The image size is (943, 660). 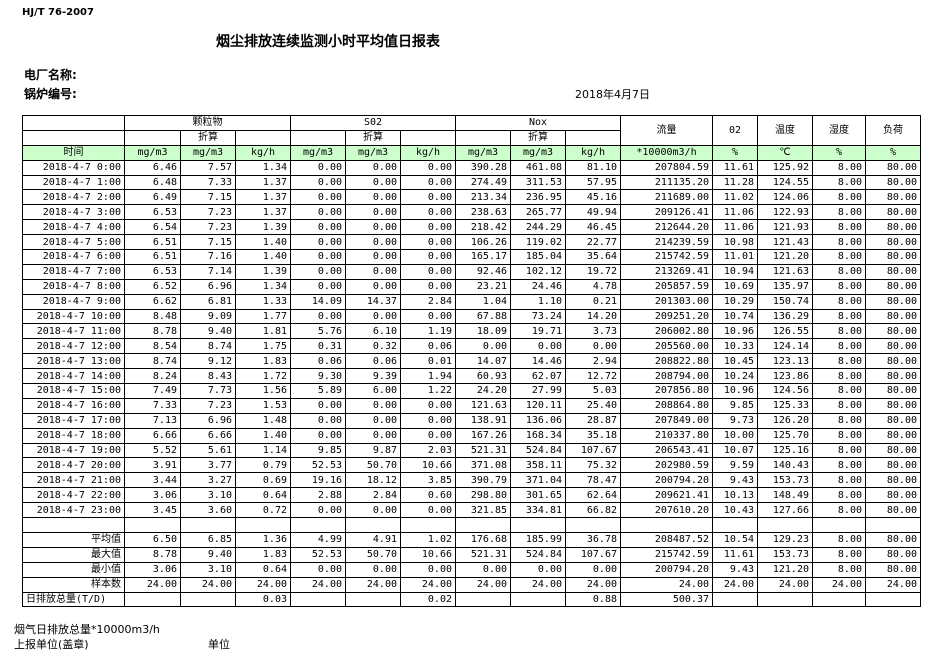 I want to click on value-cell: 22.77, so click(x=593, y=242).